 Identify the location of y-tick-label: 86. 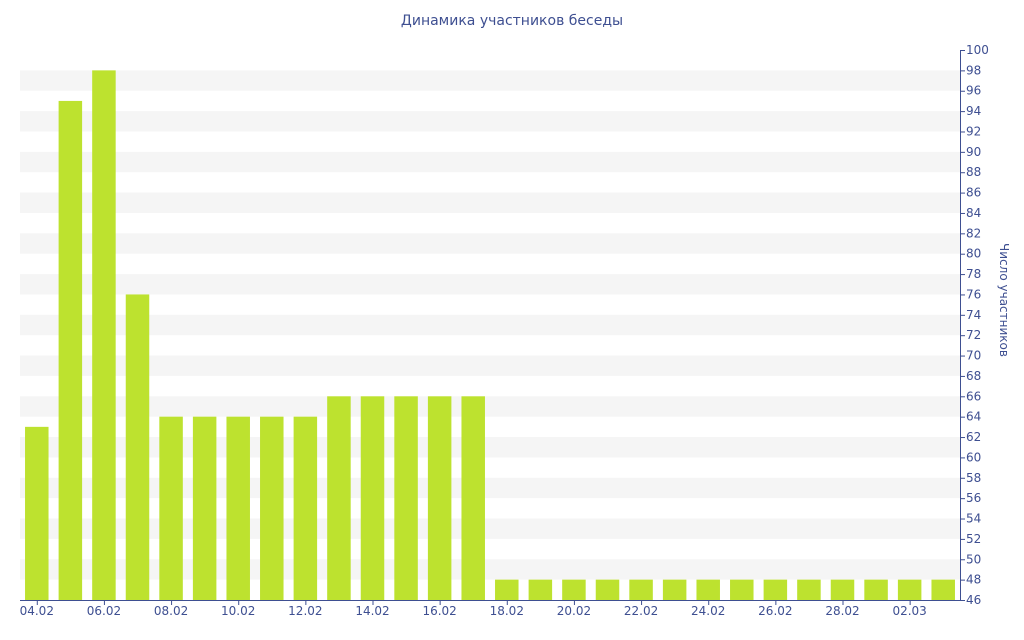
(973, 193).